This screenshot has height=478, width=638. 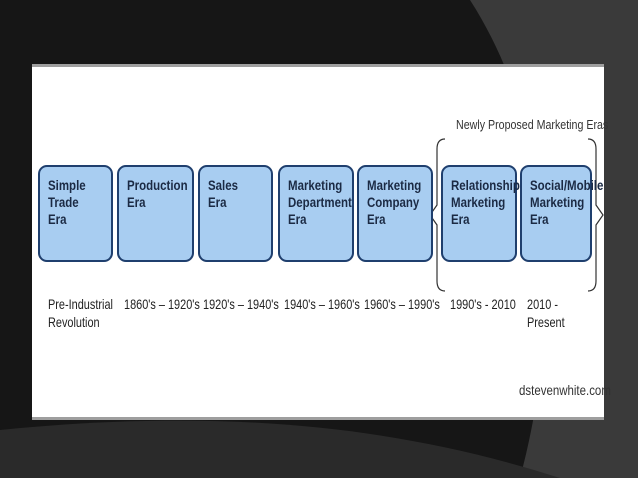 I want to click on era-label: Relationship Marketing Era, so click(x=485, y=202).